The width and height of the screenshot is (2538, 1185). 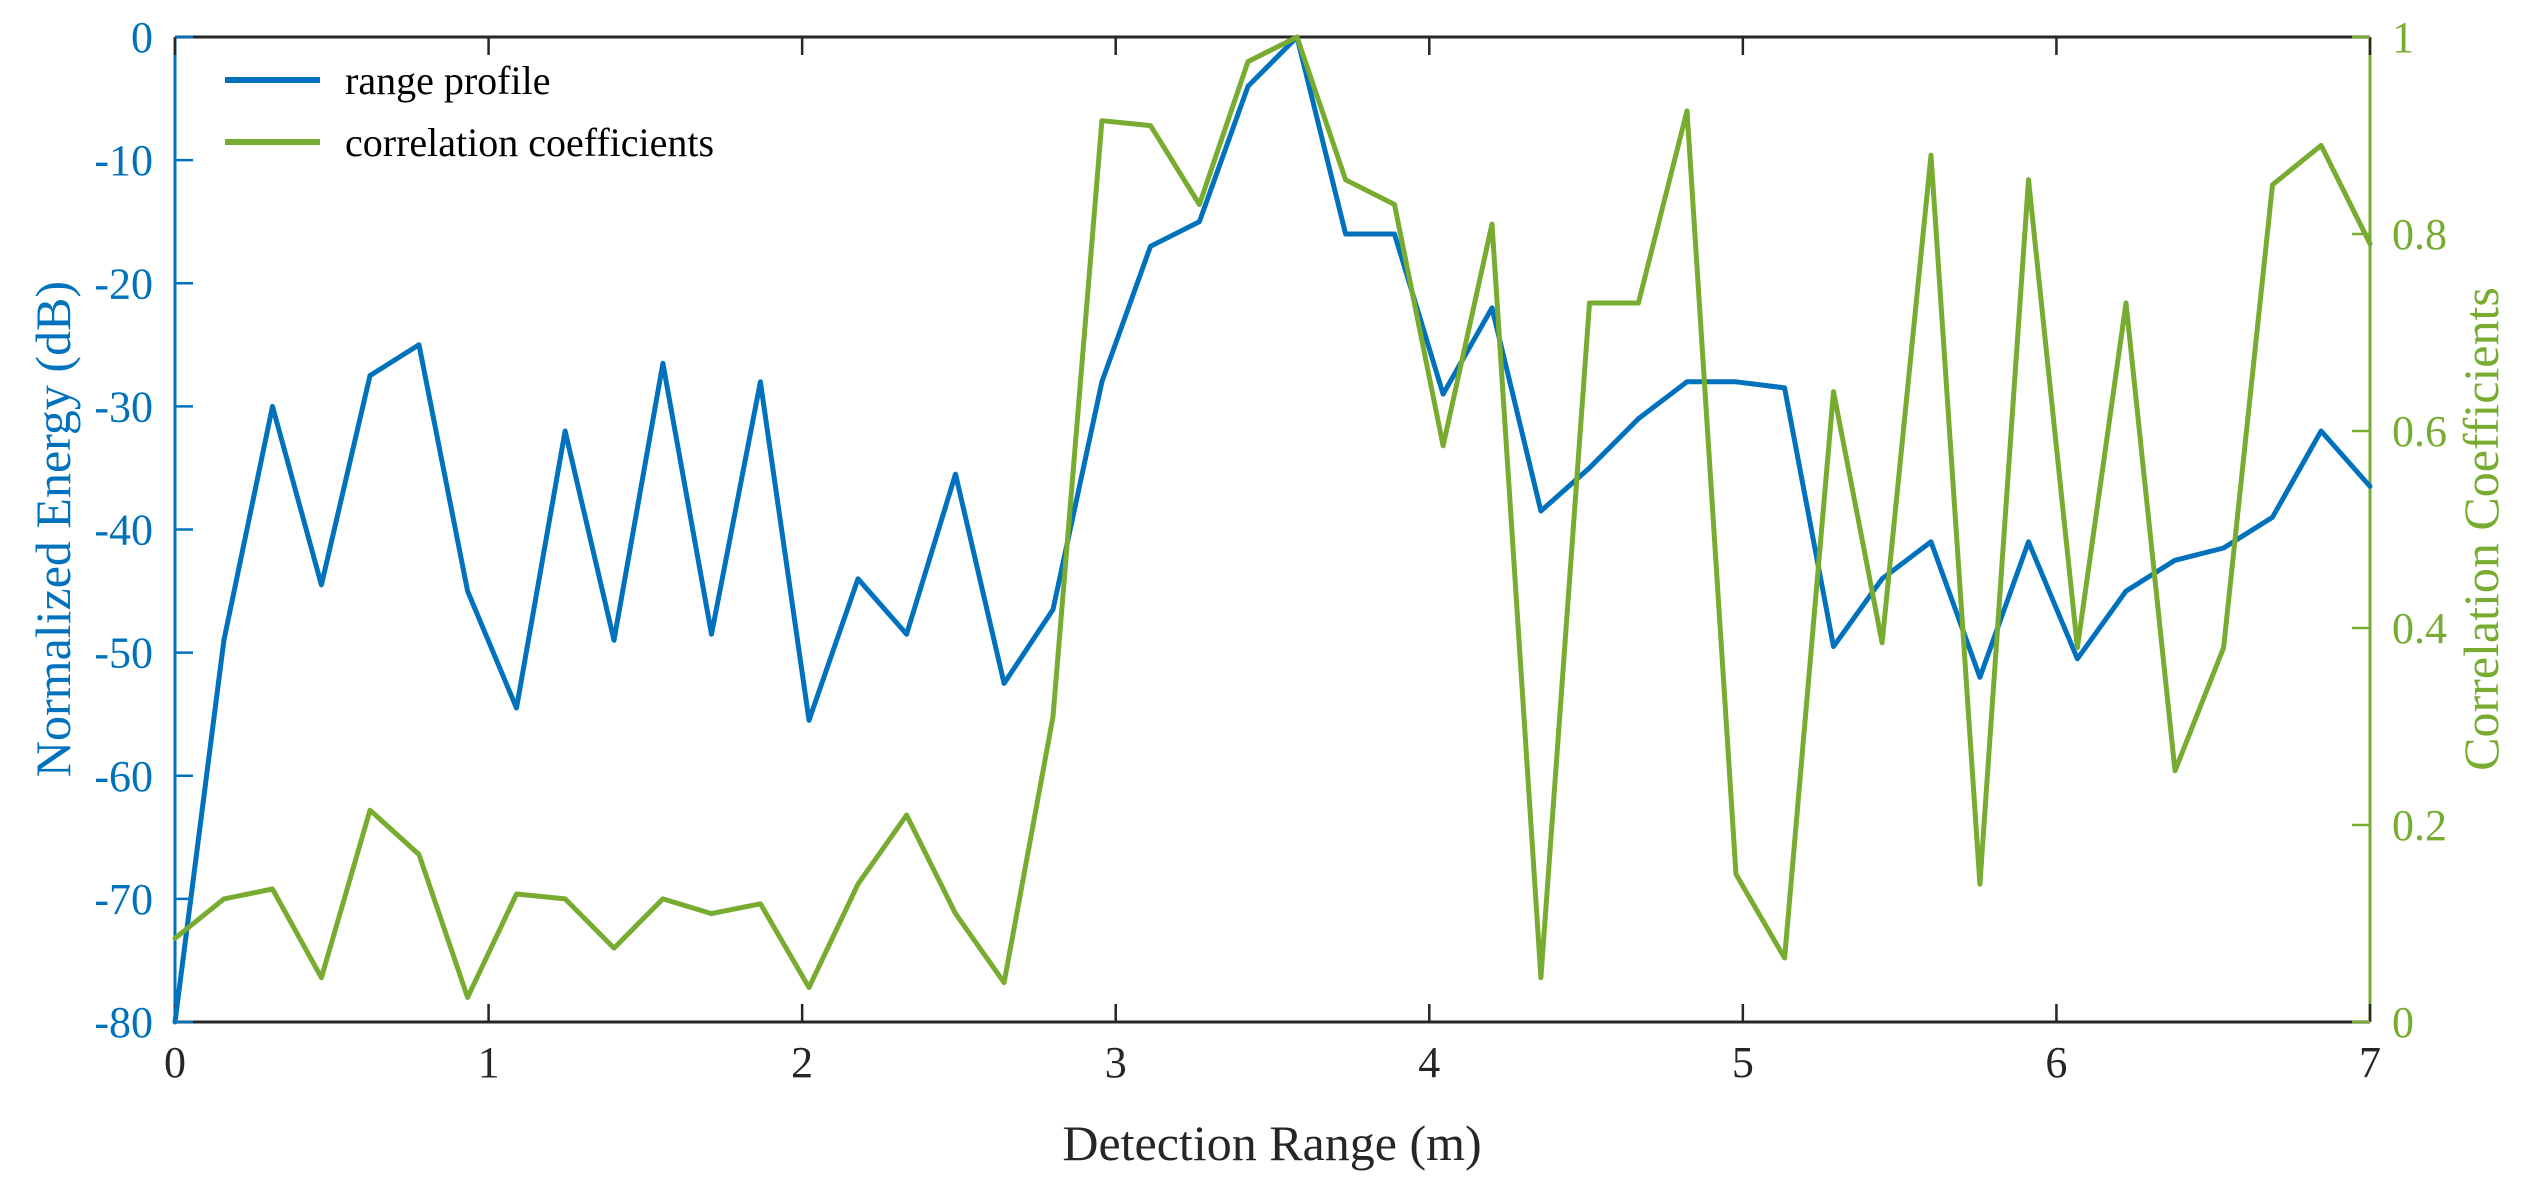 I want to click on left-y-axis-ticks: 0 -10 -20 -30 -40 -50 -60 -70 -80, so click(x=143, y=530).